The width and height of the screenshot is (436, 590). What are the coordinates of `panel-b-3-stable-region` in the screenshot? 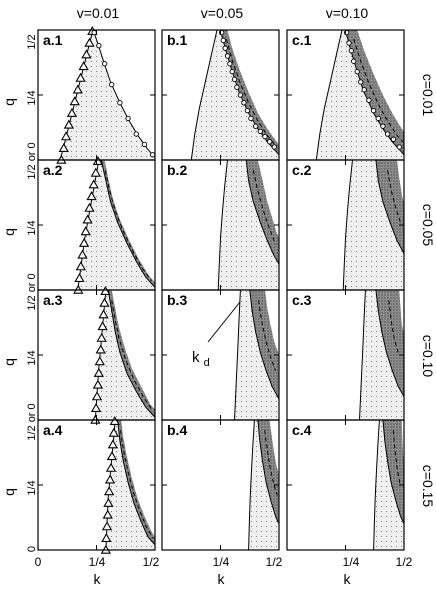 It's located at (256, 355).